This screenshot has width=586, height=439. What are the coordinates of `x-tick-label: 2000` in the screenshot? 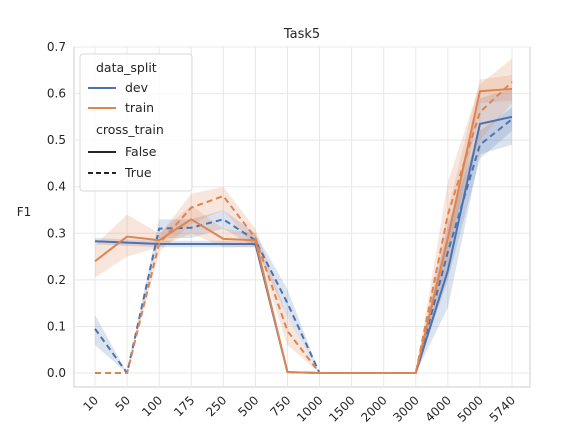 It's located at (373, 408).